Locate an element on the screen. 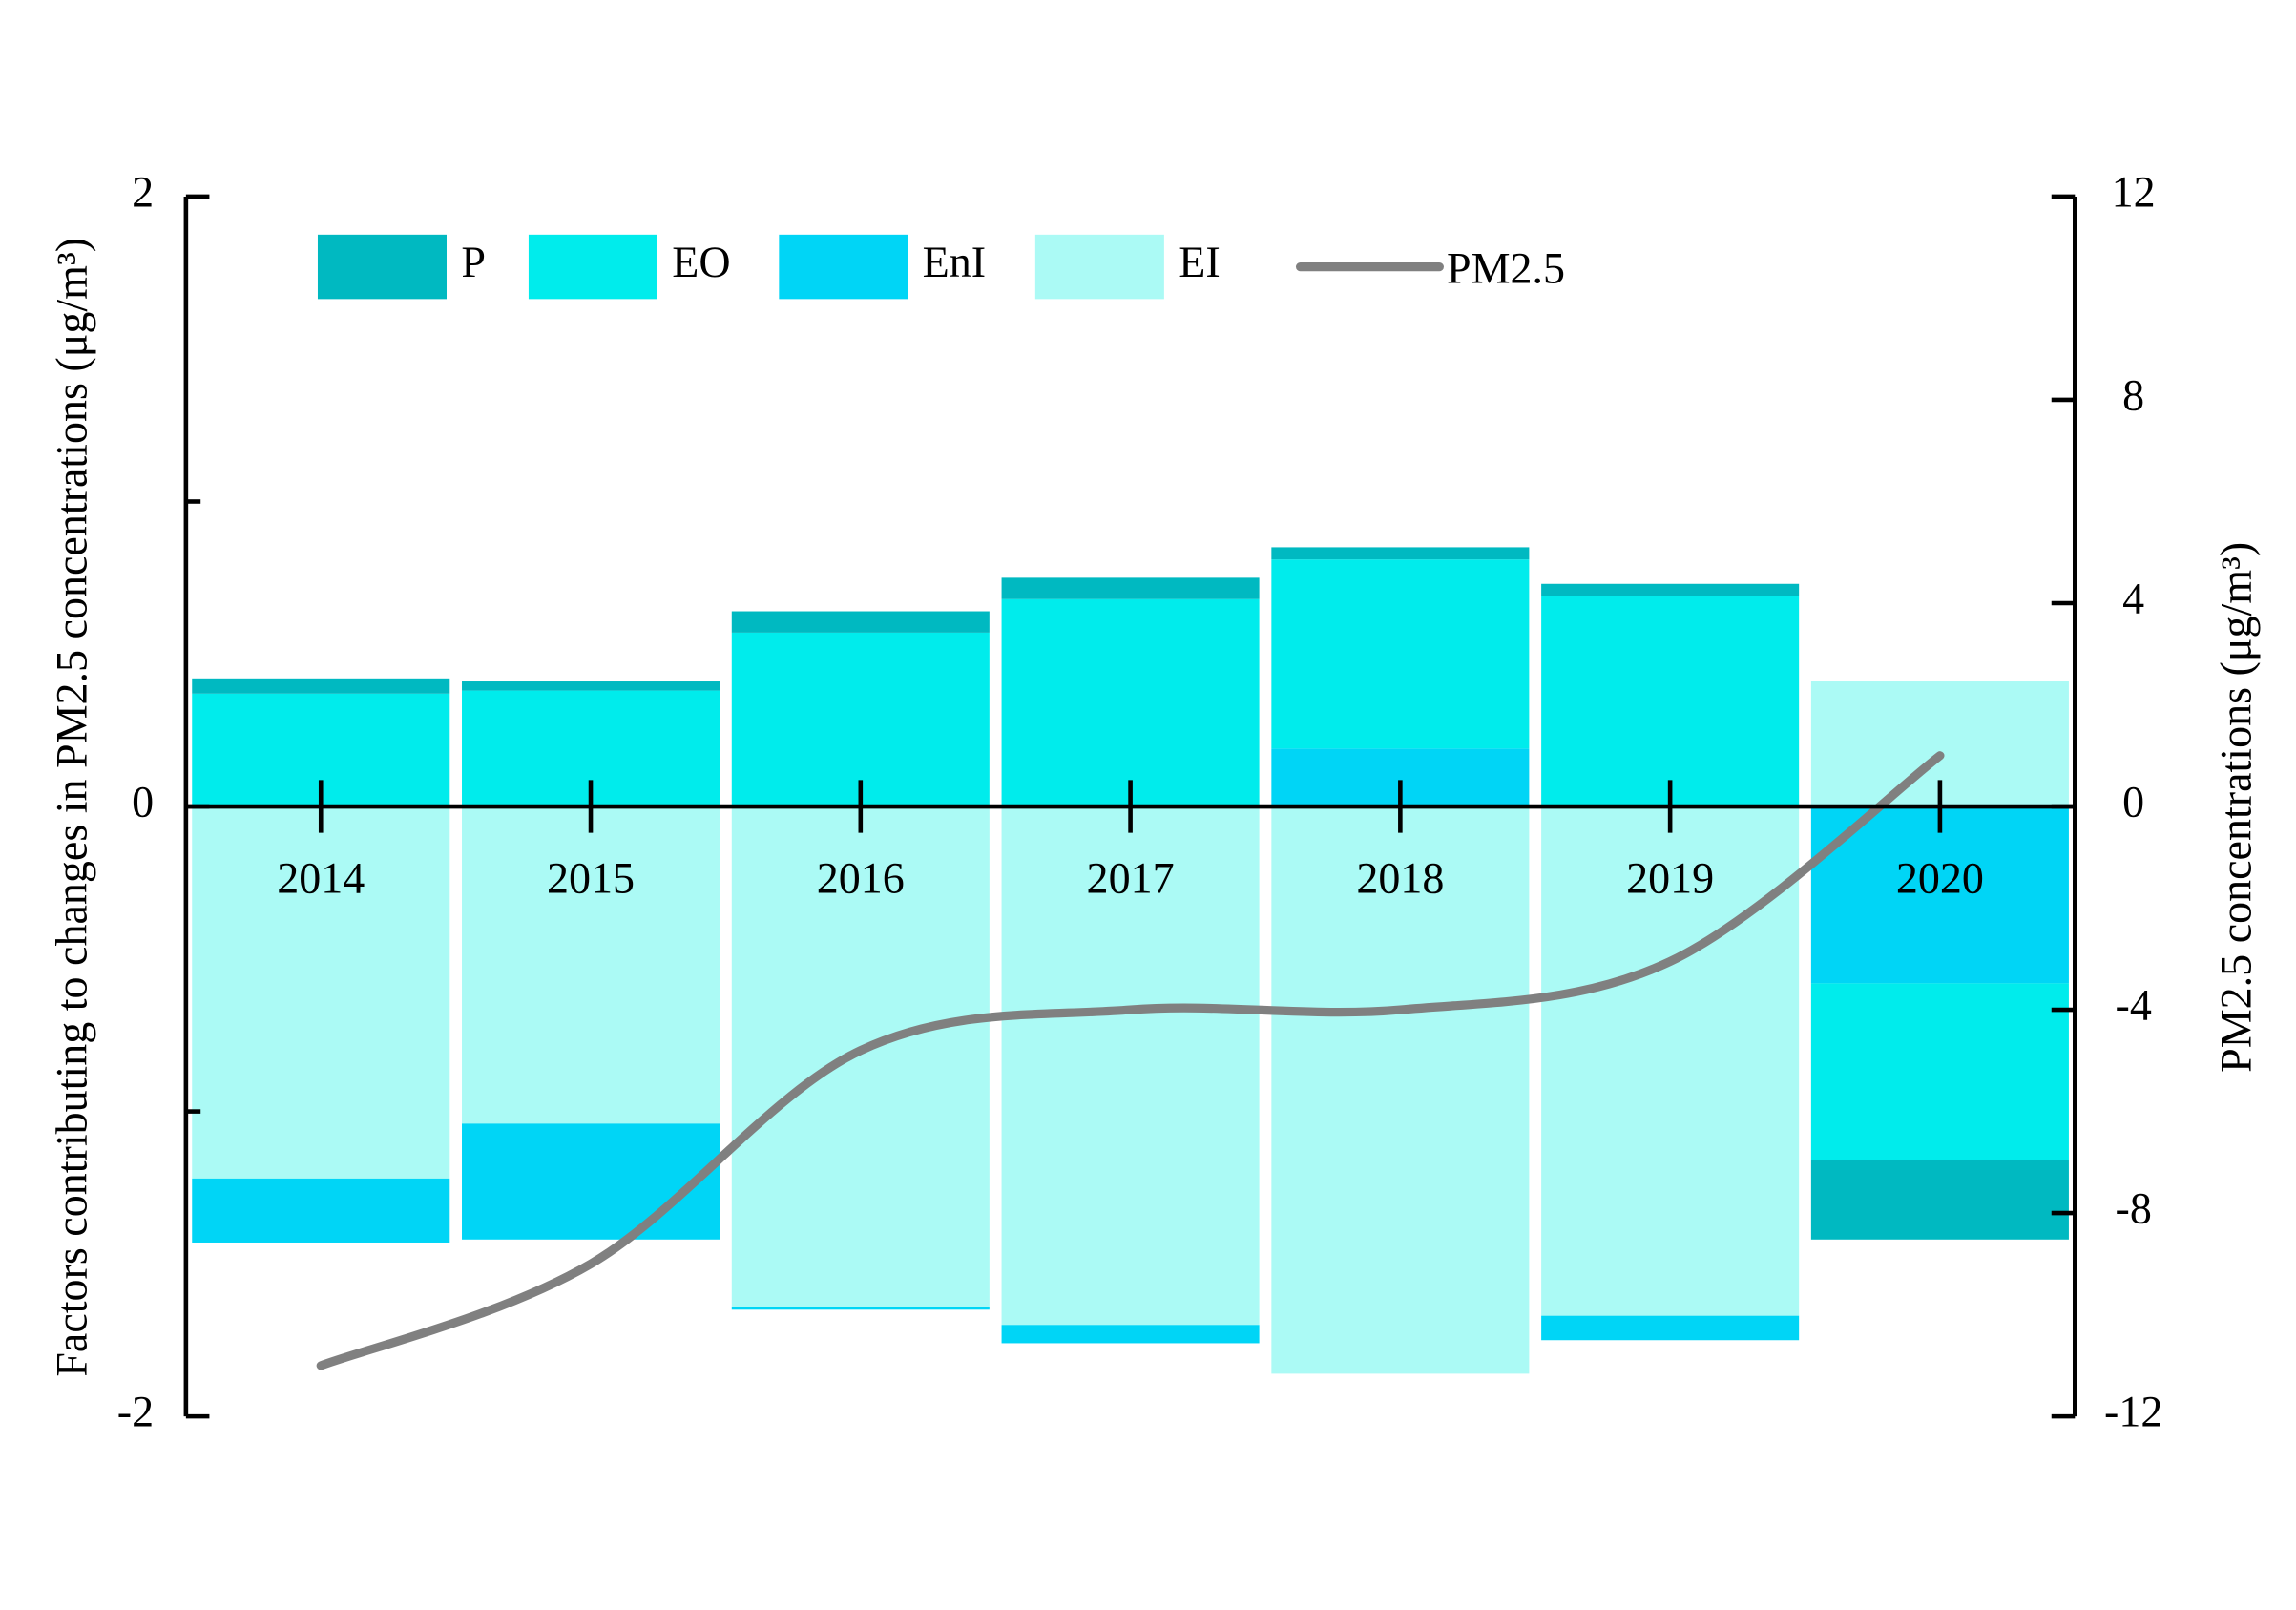  x-tick-label: 2018 is located at coordinates (1400, 877).